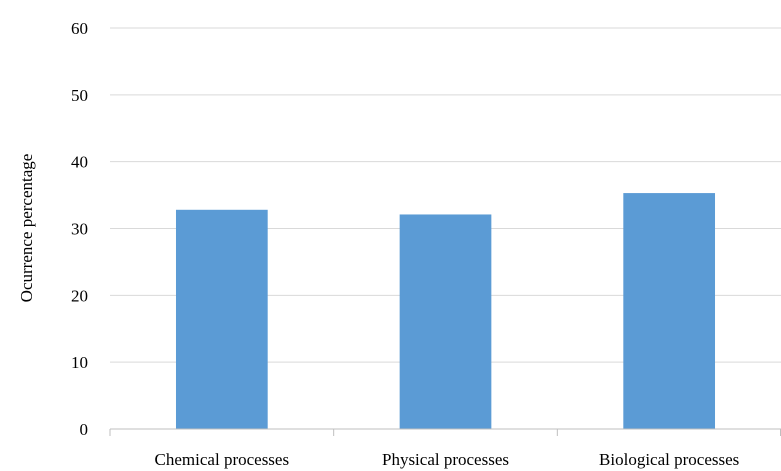 This screenshot has width=781, height=471. What do you see at coordinates (445, 432) in the screenshot?
I see `x-axis` at bounding box center [445, 432].